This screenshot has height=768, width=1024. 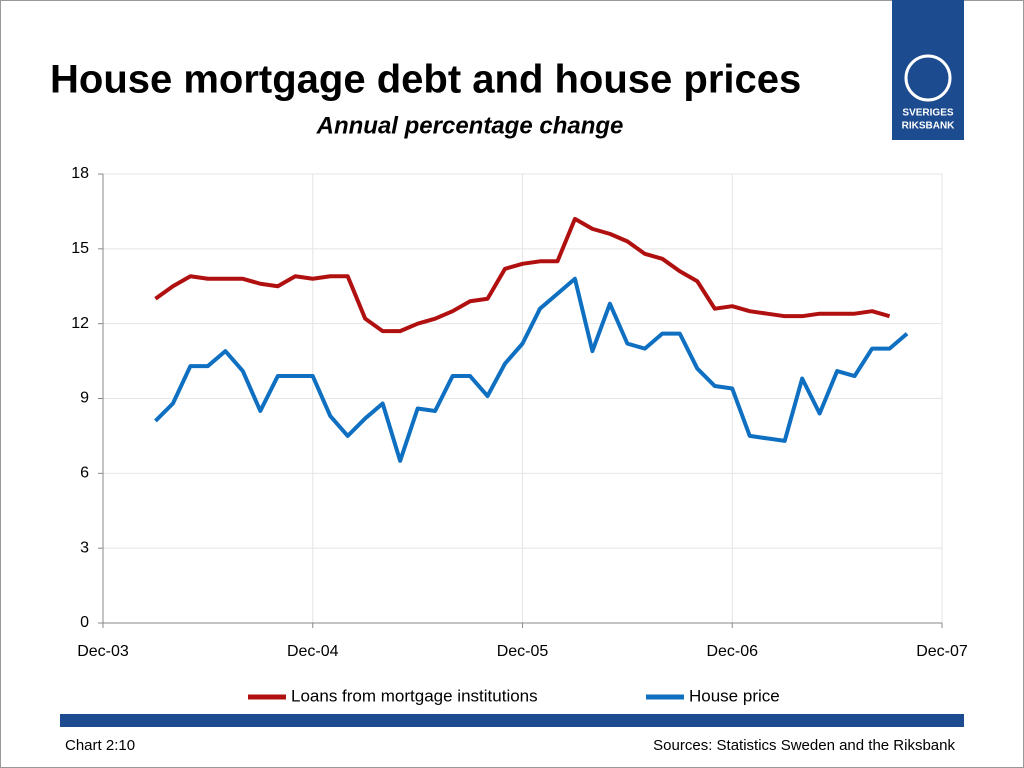 I want to click on y-tick-label: 18, so click(x=80, y=173).